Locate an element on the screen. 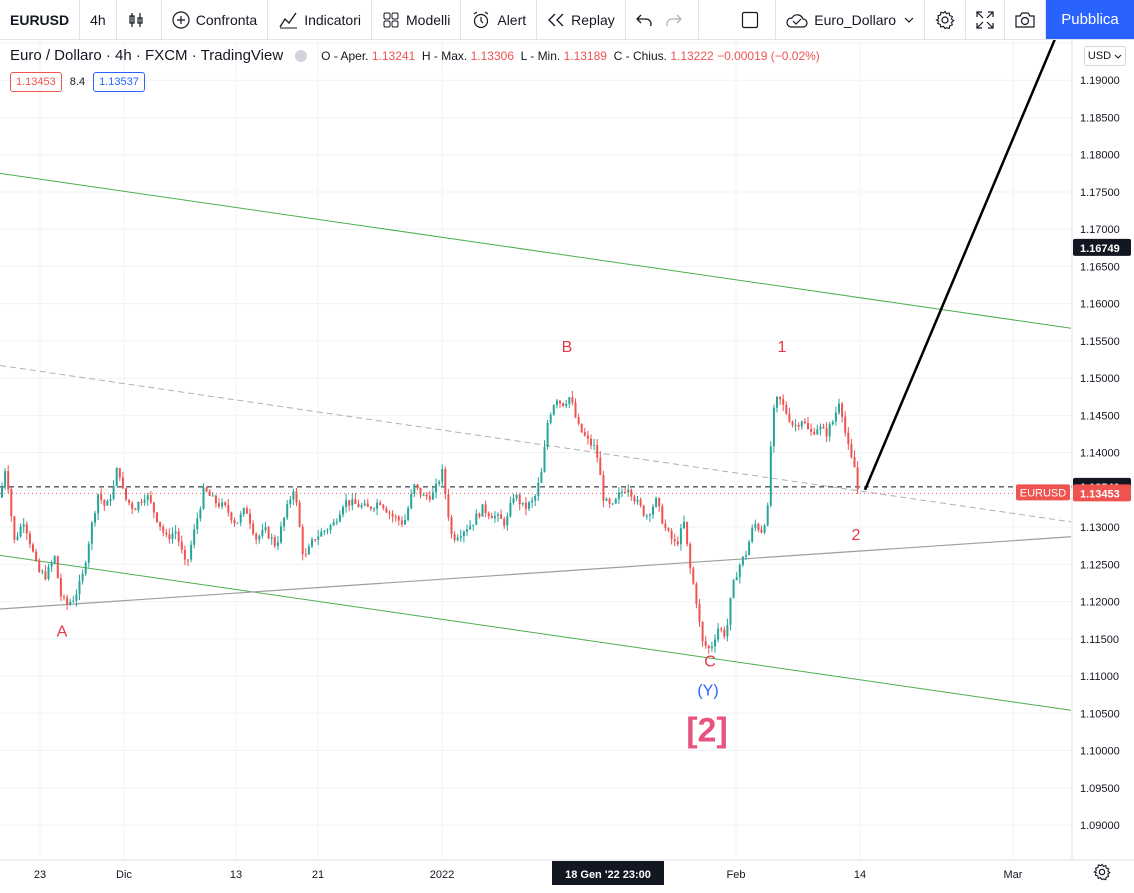  price-tick-label: 1.18000 is located at coordinates (1100, 156).